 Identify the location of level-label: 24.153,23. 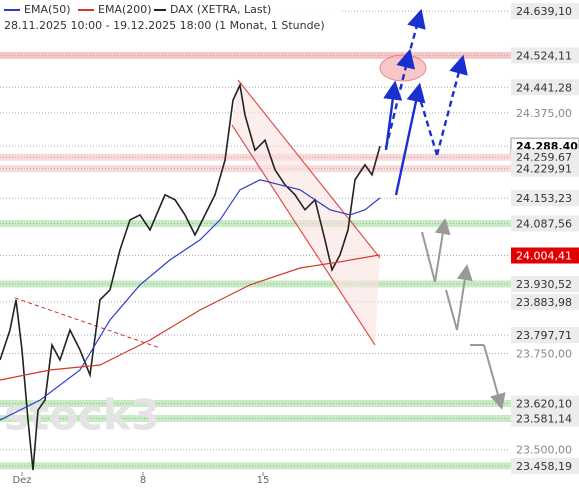
(544, 198).